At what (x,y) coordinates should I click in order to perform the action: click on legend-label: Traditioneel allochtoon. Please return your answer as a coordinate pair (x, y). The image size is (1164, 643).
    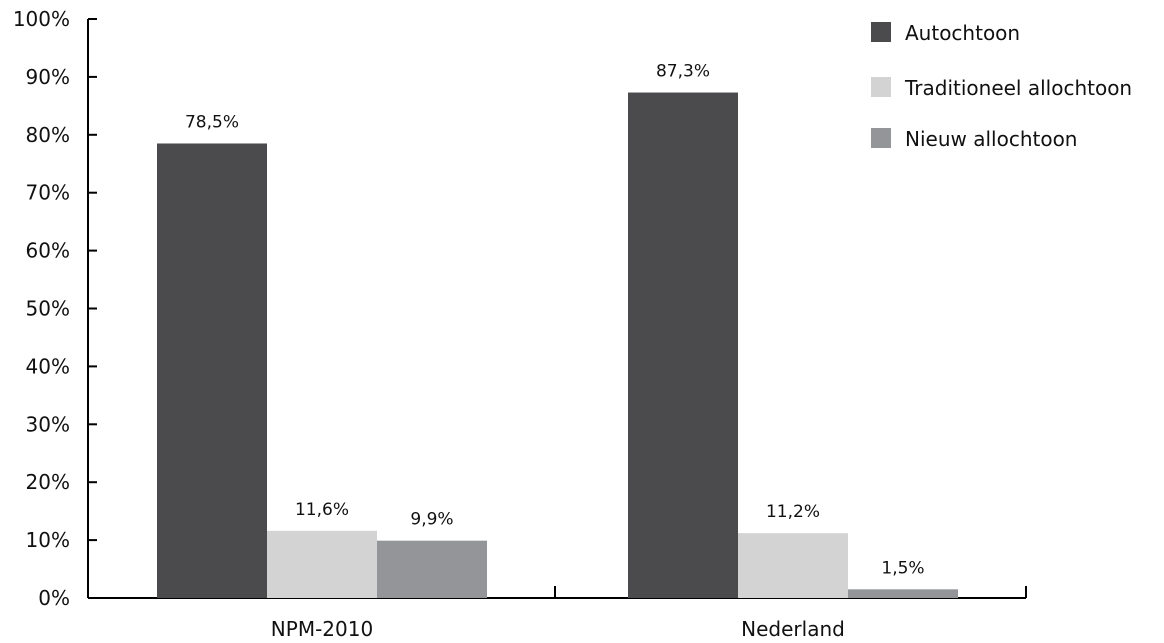
    Looking at the image, I should click on (1018, 88).